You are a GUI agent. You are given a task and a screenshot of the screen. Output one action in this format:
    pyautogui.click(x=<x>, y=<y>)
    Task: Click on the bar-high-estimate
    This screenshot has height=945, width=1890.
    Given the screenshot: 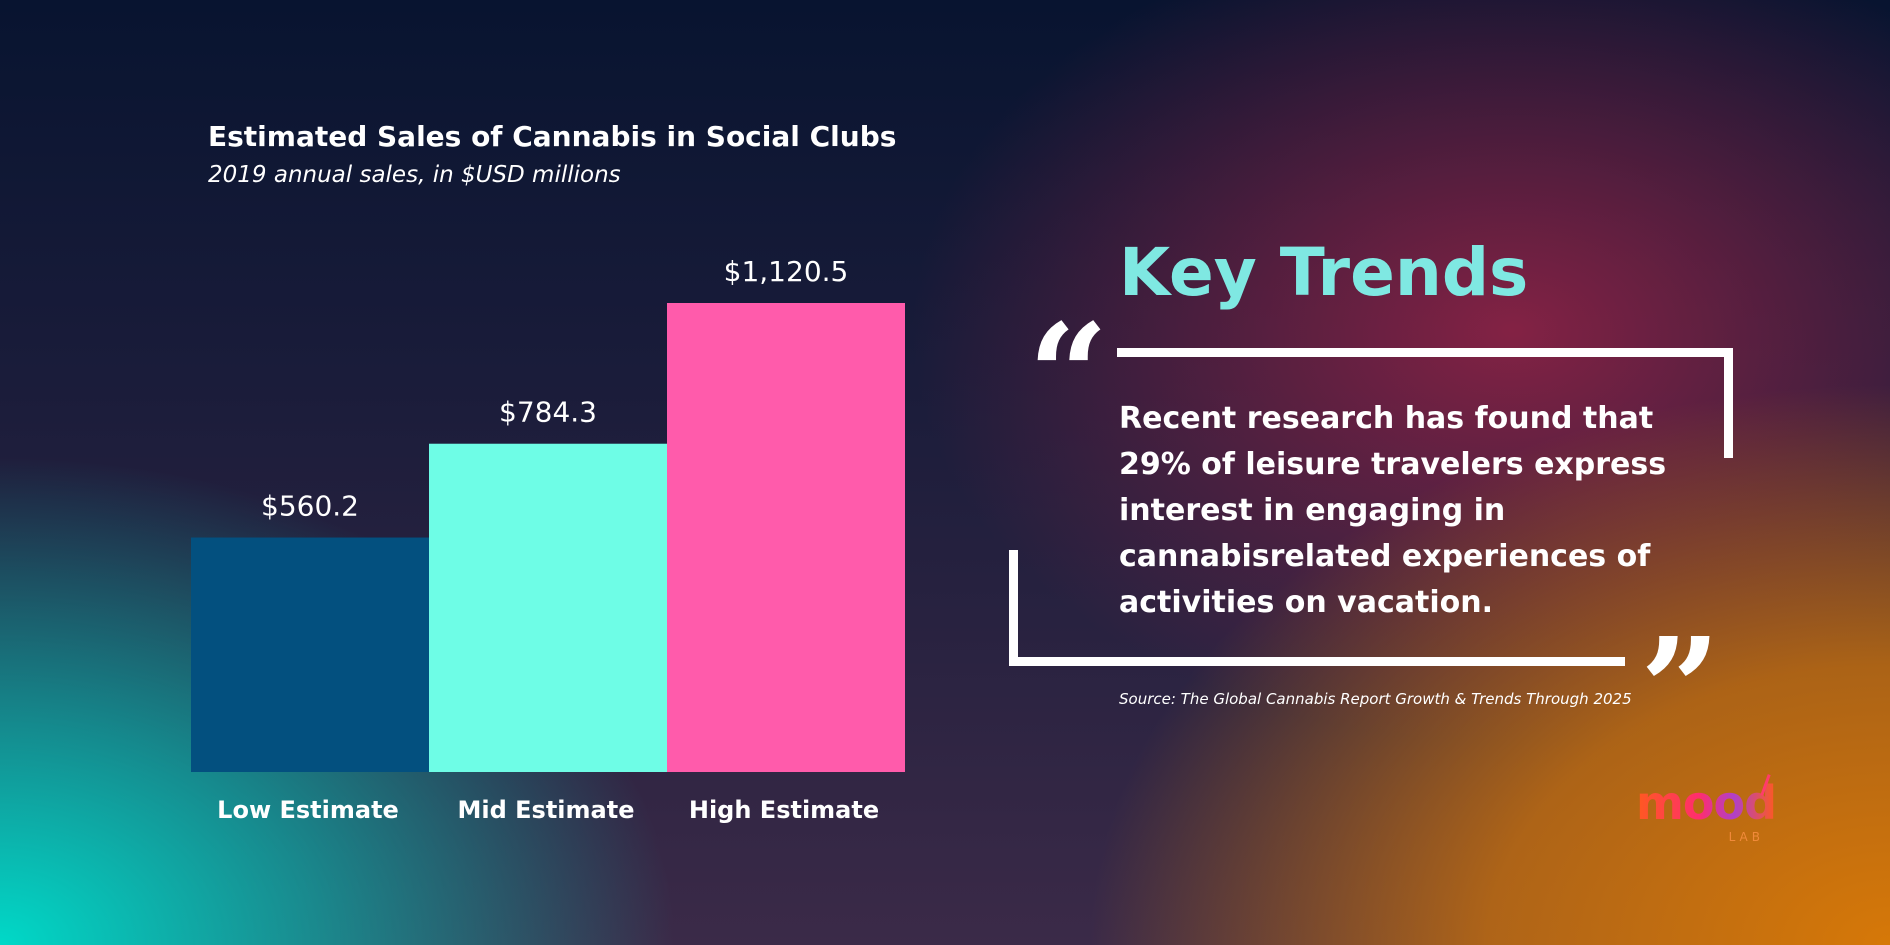 What is the action you would take?
    pyautogui.click(x=786, y=537)
    